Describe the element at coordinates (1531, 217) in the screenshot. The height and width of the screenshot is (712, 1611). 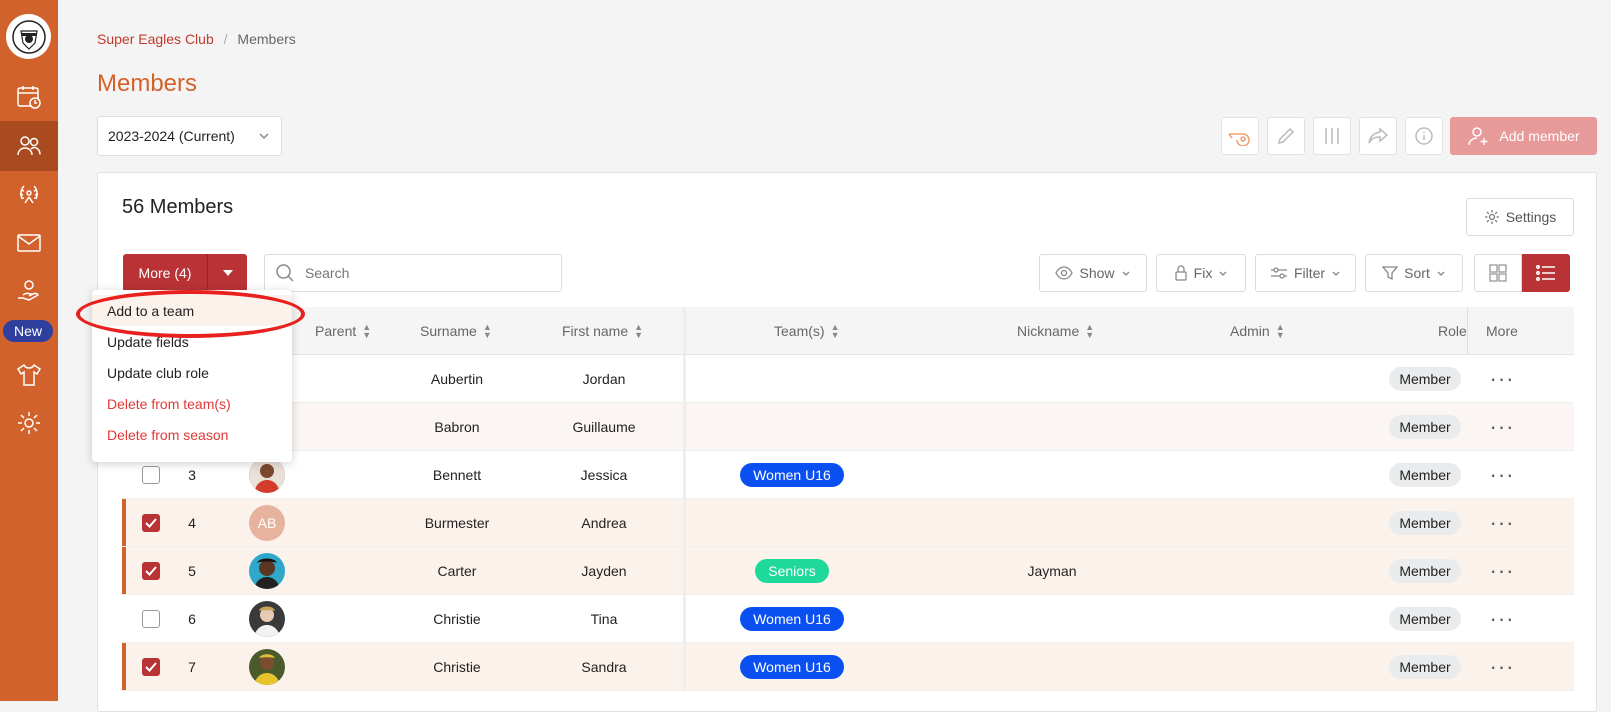
I see `settings-label: Settings` at that location.